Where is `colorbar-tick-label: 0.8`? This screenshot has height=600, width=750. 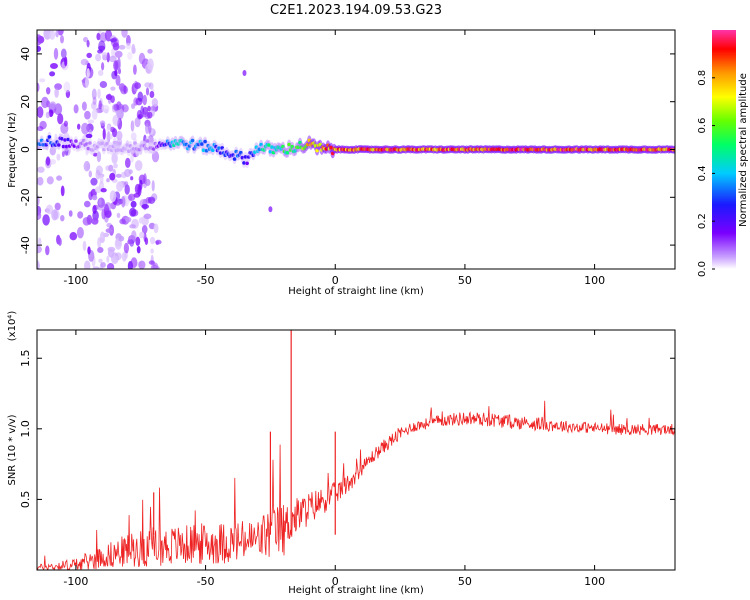
colorbar-tick-label: 0.8 is located at coordinates (702, 78).